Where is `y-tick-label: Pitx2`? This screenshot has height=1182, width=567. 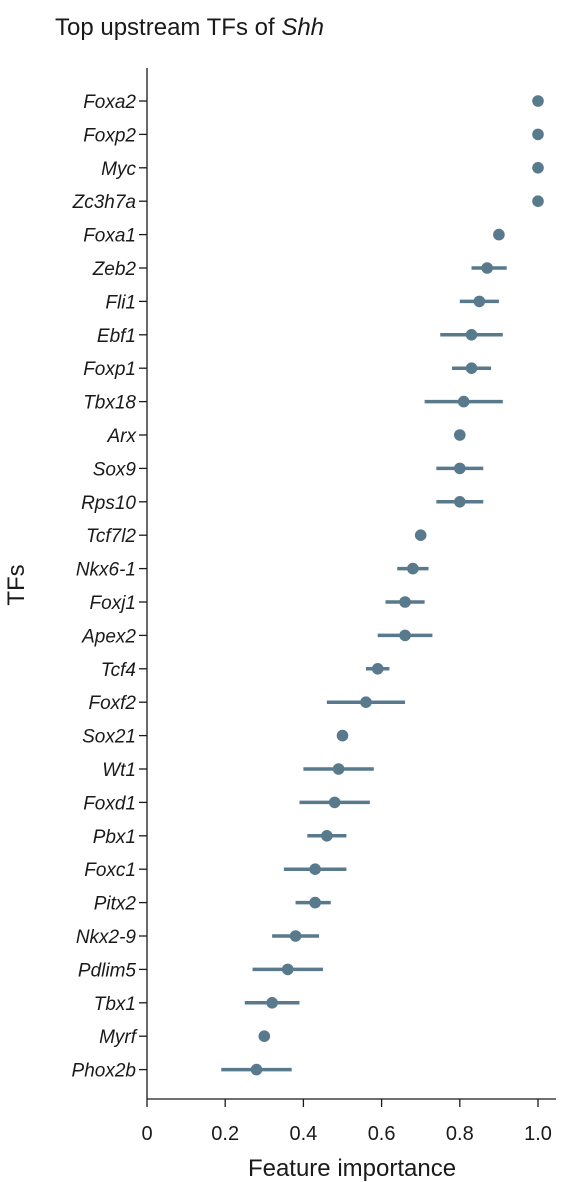 y-tick-label: Pitx2 is located at coordinates (115, 904).